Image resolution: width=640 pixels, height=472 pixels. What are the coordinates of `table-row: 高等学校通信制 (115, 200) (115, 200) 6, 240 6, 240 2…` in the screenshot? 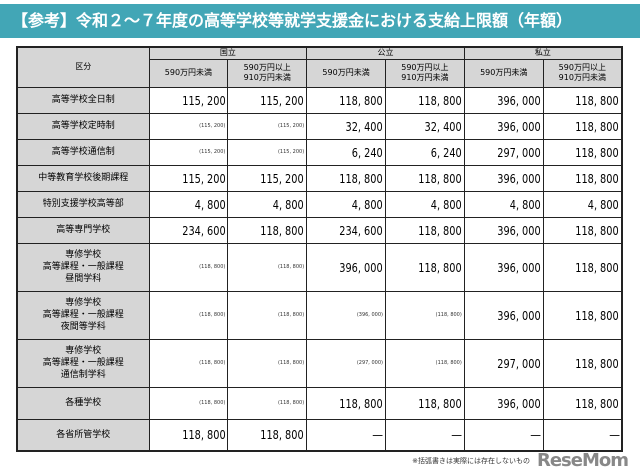 It's located at (319, 152).